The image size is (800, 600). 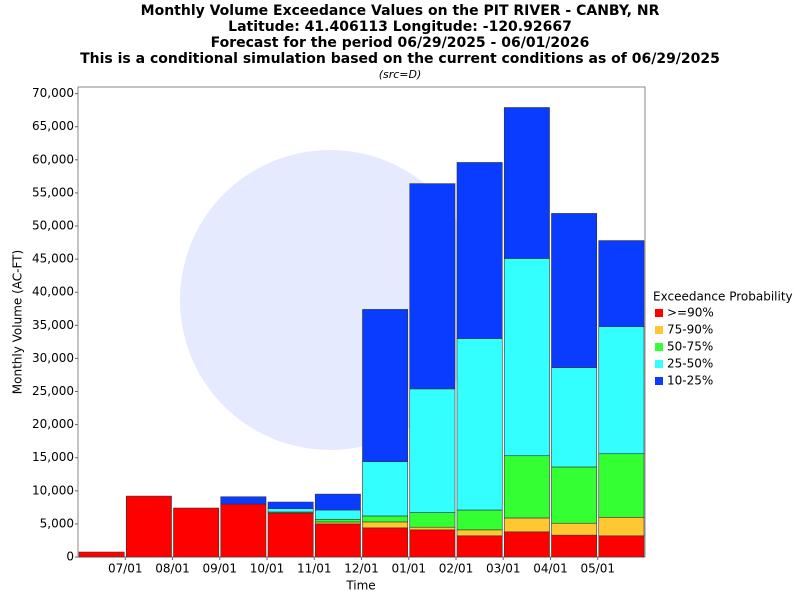 What do you see at coordinates (53, 391) in the screenshot?
I see `y-tick-label: 25,000` at bounding box center [53, 391].